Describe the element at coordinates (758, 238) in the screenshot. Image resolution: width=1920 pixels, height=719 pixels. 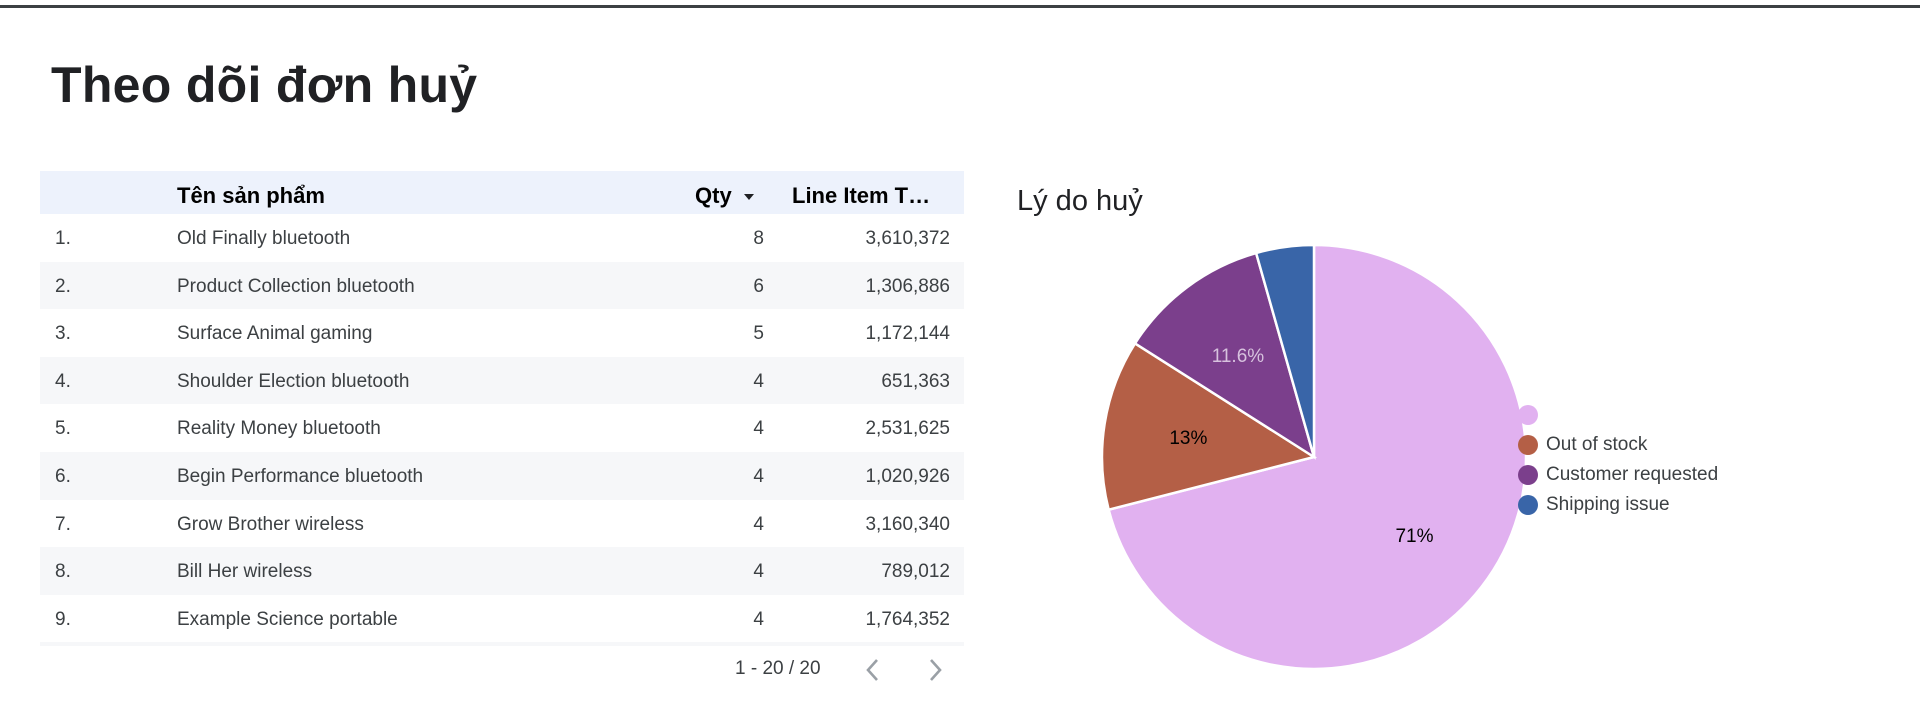
I see `row-qty: 8` at that location.